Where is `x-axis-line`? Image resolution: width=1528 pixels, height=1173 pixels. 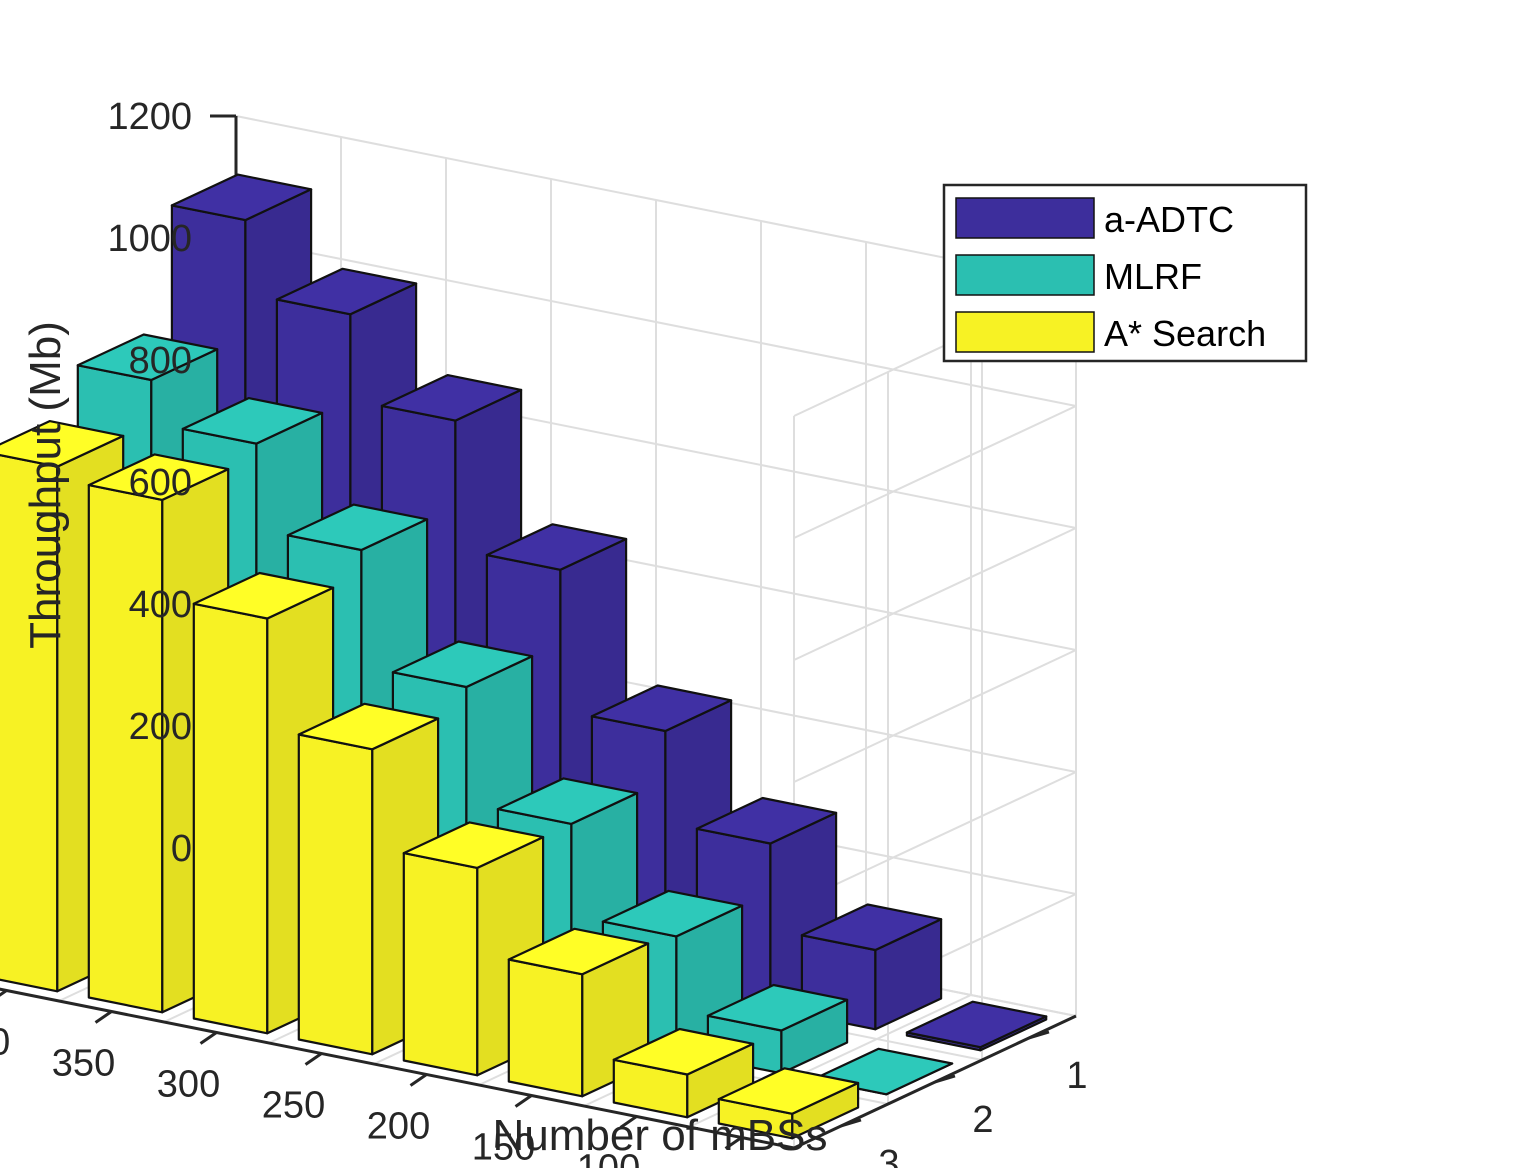 x-axis-line is located at coordinates (397, 1068).